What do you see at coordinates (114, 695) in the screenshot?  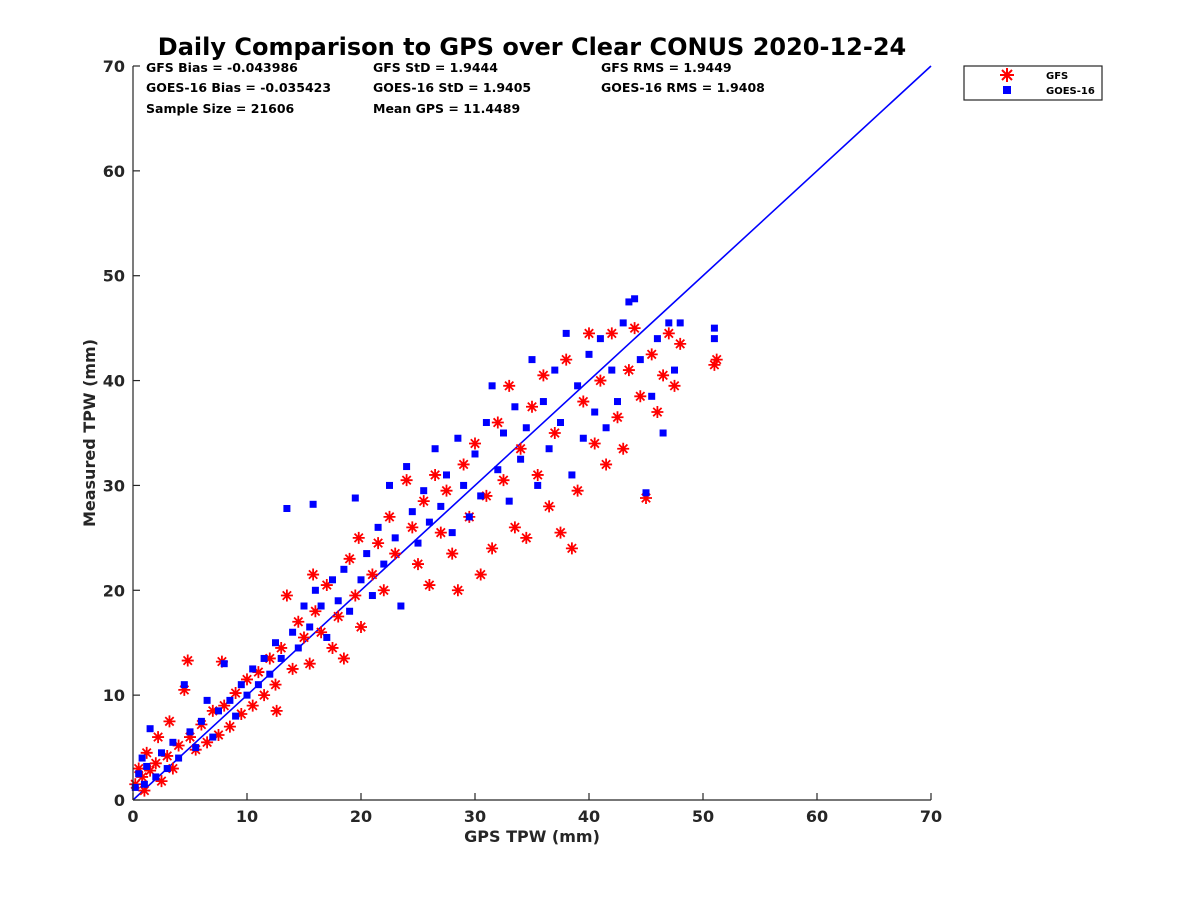 I see `y-tick-label: 10` at bounding box center [114, 695].